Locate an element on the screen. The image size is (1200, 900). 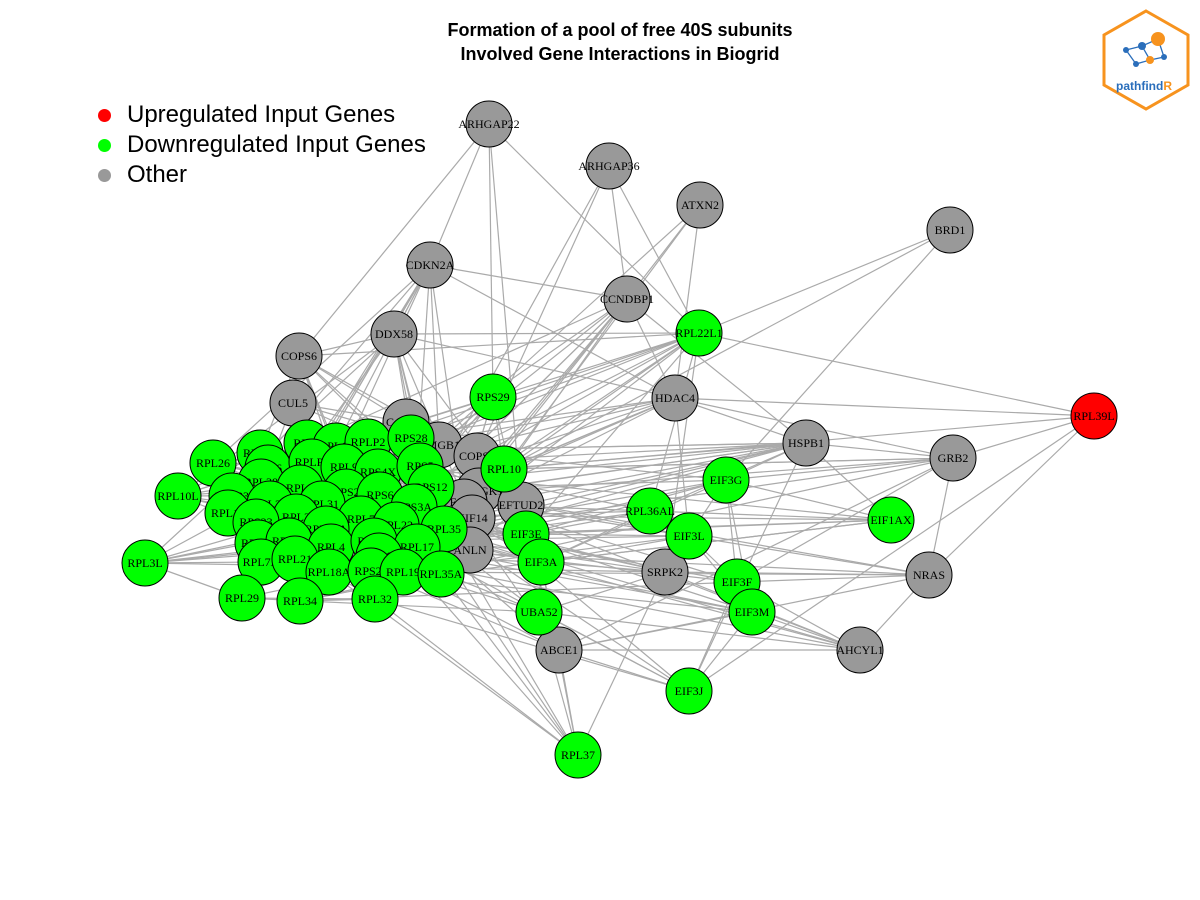
gene-node-label: RPL29 is located at coordinates (242, 598).